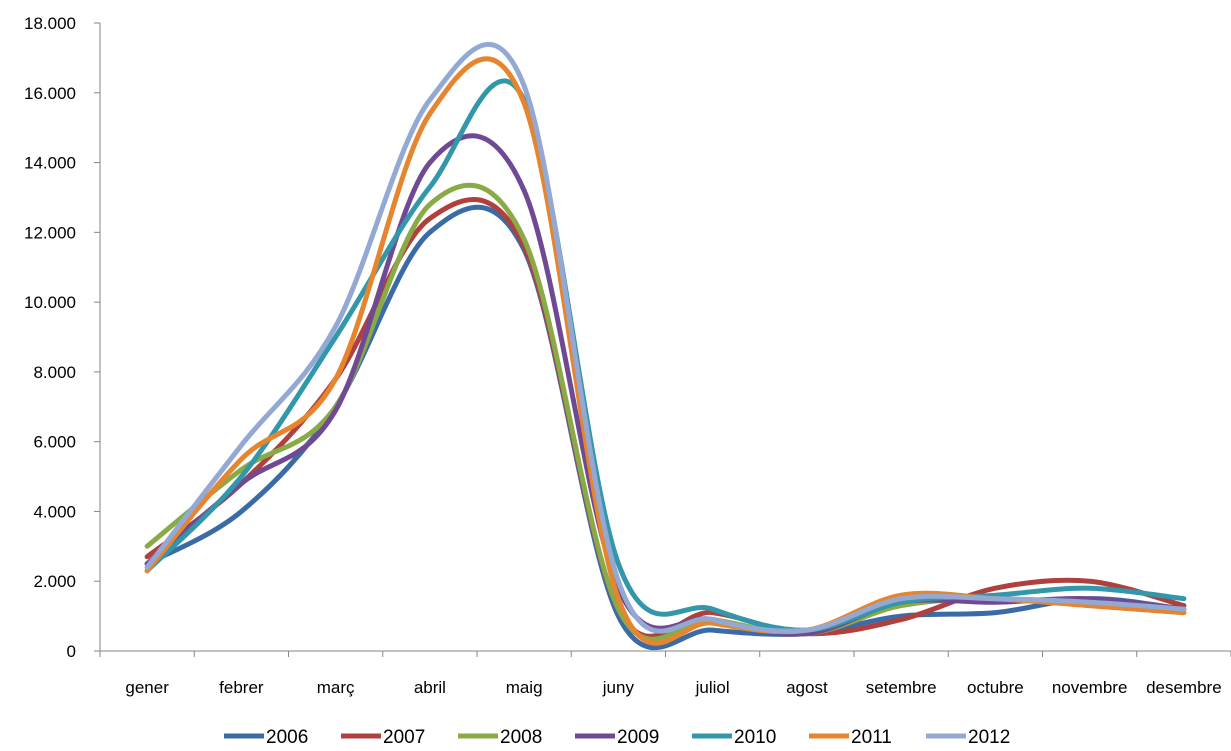  What do you see at coordinates (995, 687) in the screenshot?
I see `x-tick-label: octubre` at bounding box center [995, 687].